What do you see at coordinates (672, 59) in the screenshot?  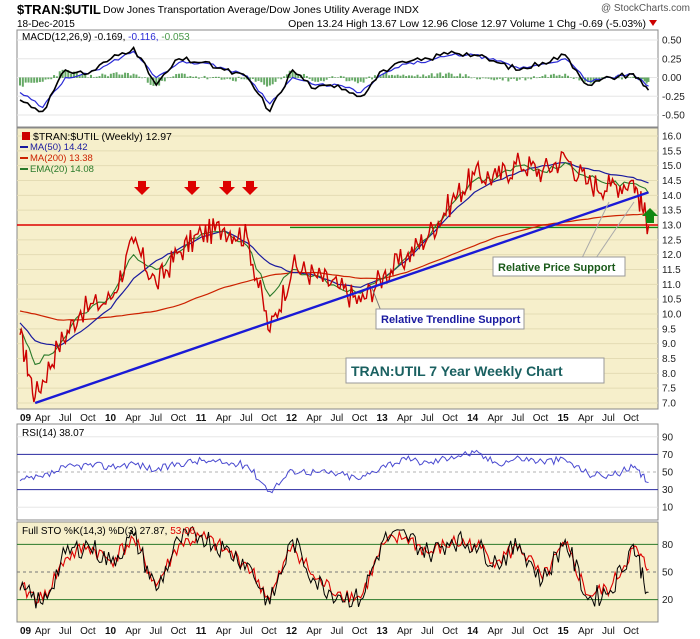 I see `macd-y-tick: 0.25` at bounding box center [672, 59].